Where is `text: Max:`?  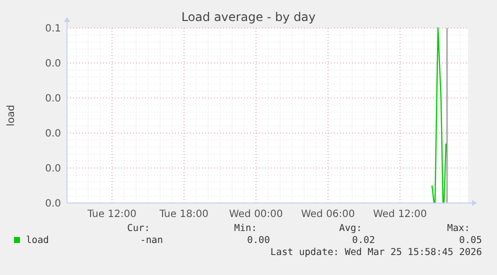
text: Max: is located at coordinates (458, 228).